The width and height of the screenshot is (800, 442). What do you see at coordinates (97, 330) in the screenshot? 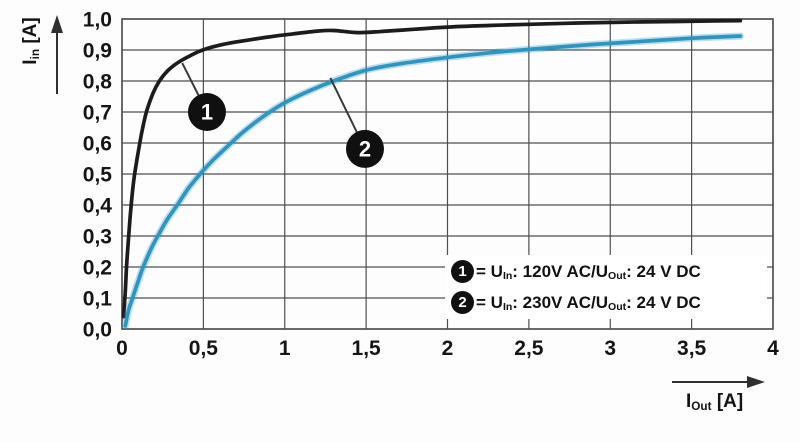
I see `y-tick-label: 0,0` at bounding box center [97, 330].